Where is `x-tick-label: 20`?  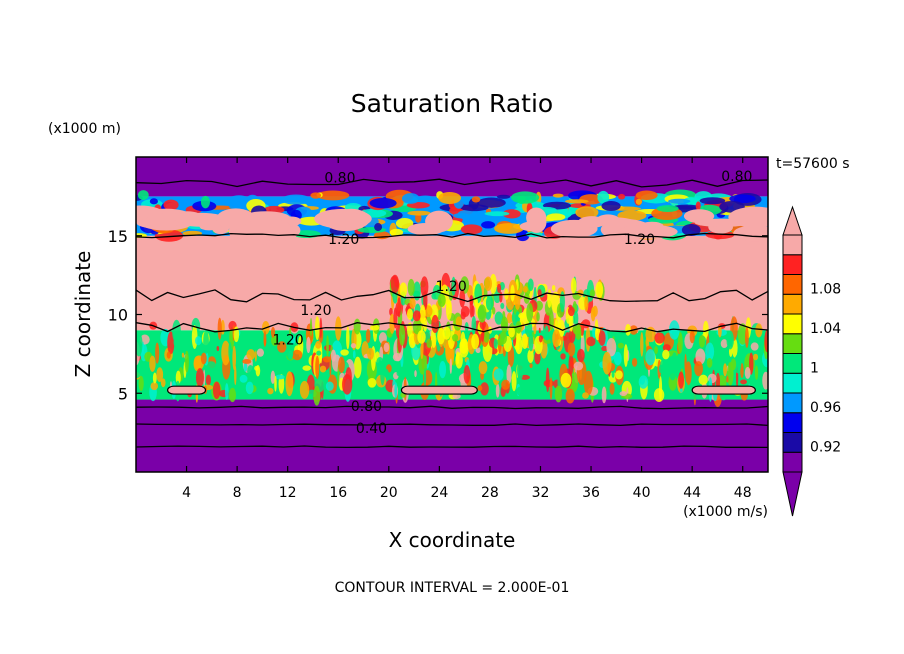
x-tick-label: 20 is located at coordinates (389, 493).